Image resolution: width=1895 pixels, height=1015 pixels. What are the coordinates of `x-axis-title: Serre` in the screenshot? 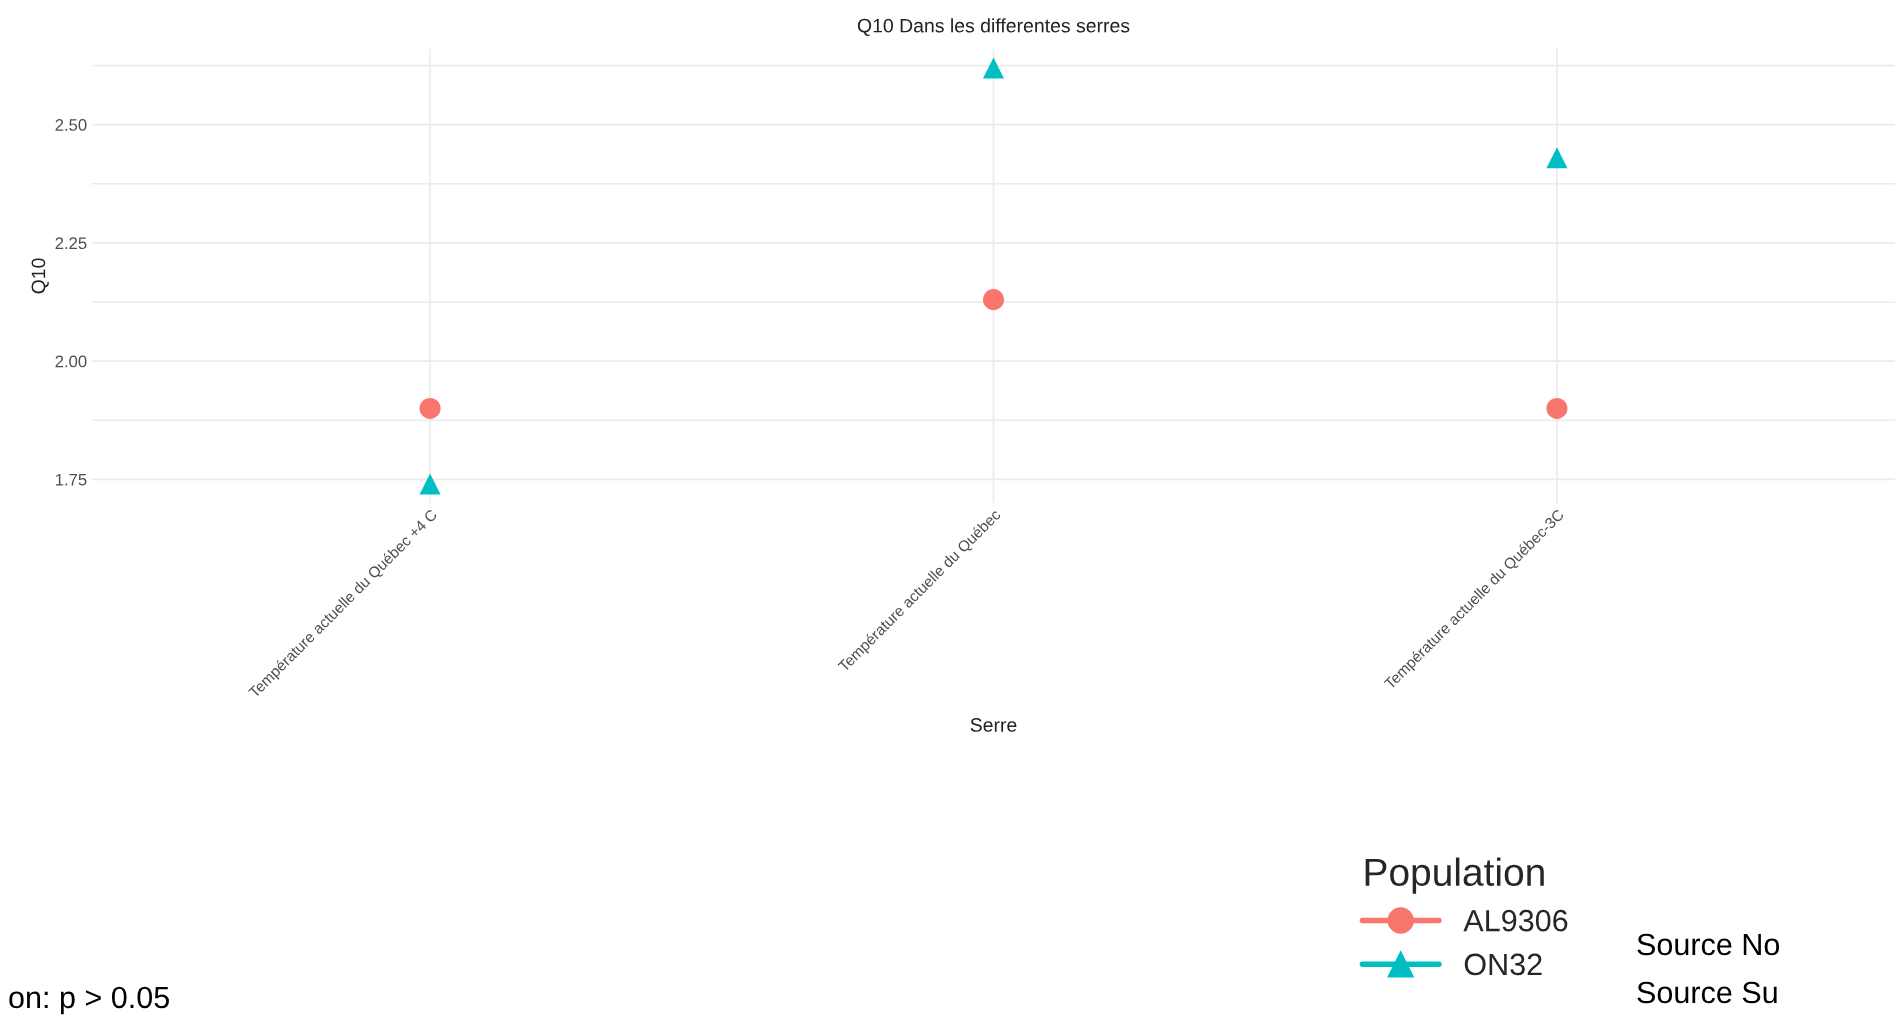 It's located at (993, 725).